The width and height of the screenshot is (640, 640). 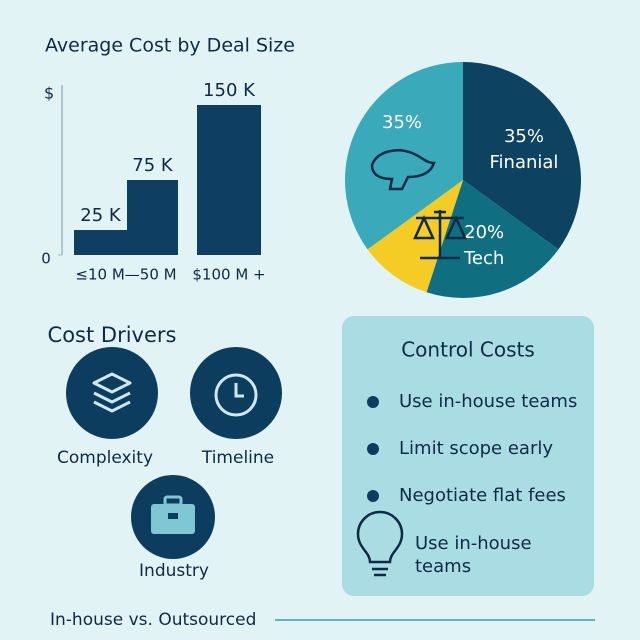 I want to click on slice-name: Tech, so click(x=483, y=258).